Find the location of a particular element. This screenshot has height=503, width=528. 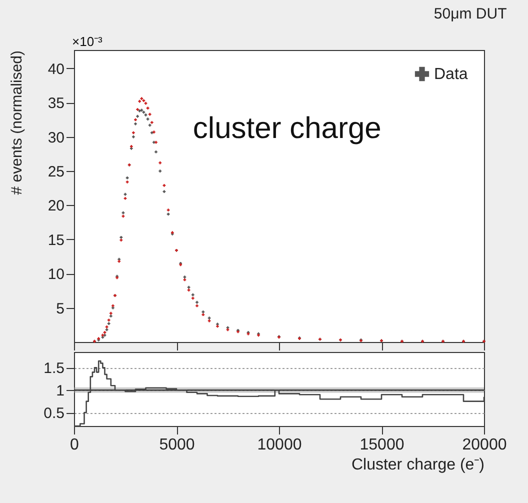

y-tick-label: 15 is located at coordinates (56, 240).